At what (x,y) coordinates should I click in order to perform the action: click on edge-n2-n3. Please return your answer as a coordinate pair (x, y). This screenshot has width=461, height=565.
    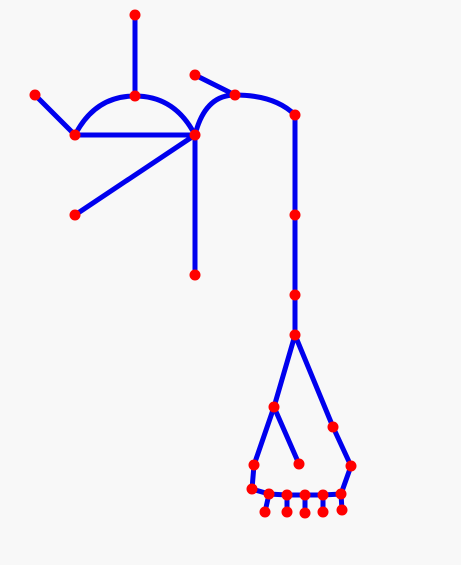
    Looking at the image, I should click on (105, 115).